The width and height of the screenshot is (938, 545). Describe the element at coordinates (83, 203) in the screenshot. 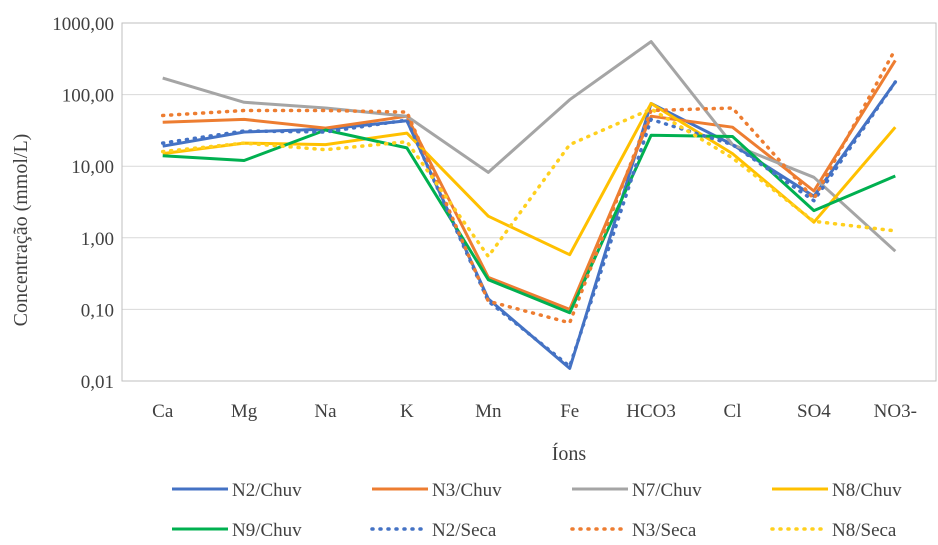

I see `y-axis-ticks: 0,01 0,10 1,00 10,00 100,00 1000,00` at that location.